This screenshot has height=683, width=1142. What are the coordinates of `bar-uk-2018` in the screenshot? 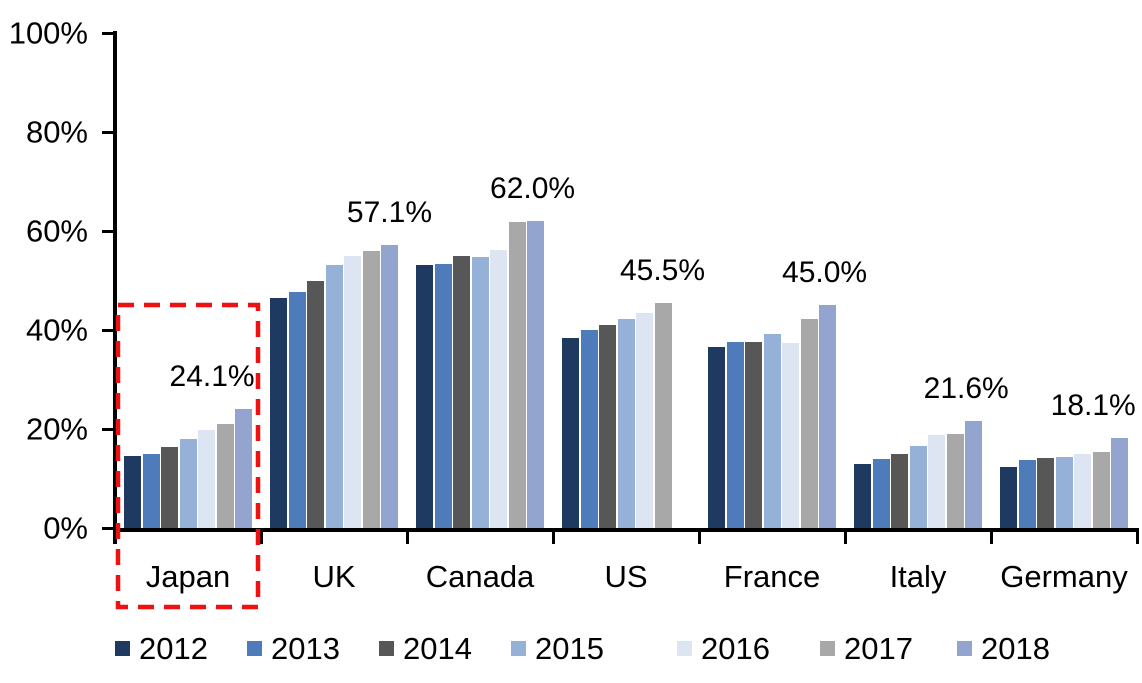 It's located at (389, 386).